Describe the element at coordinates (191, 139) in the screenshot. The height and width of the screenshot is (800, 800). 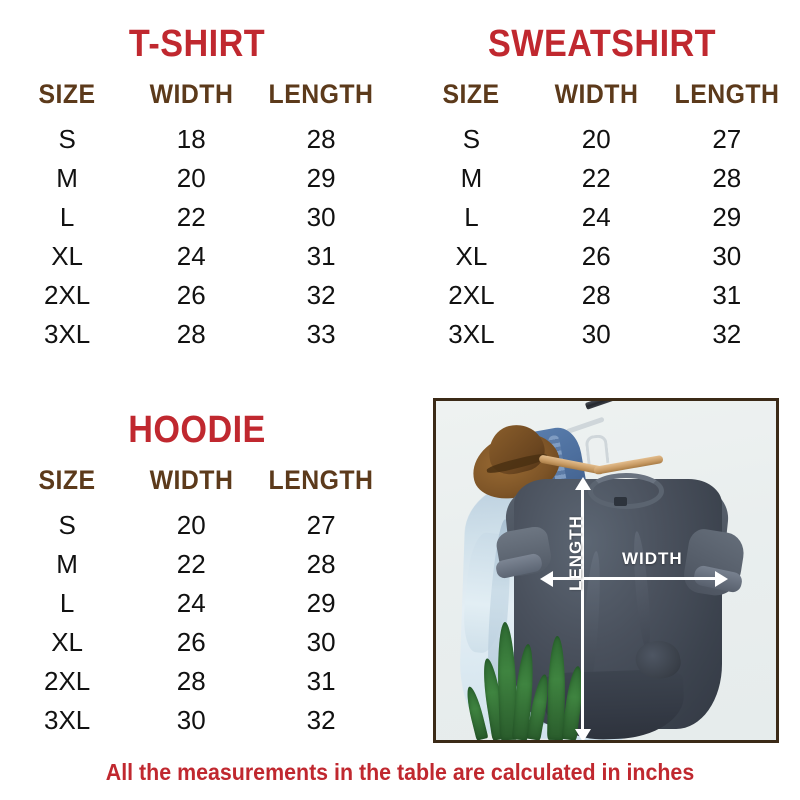
I see `cell-width: 18` at that location.